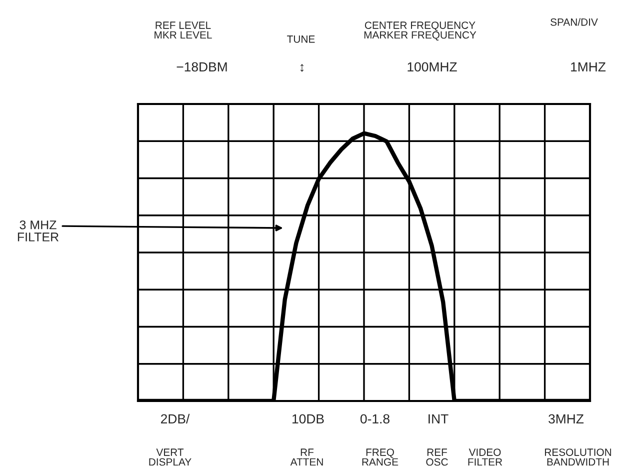  I want to click on text: VIDEO FILTER, so click(485, 457).